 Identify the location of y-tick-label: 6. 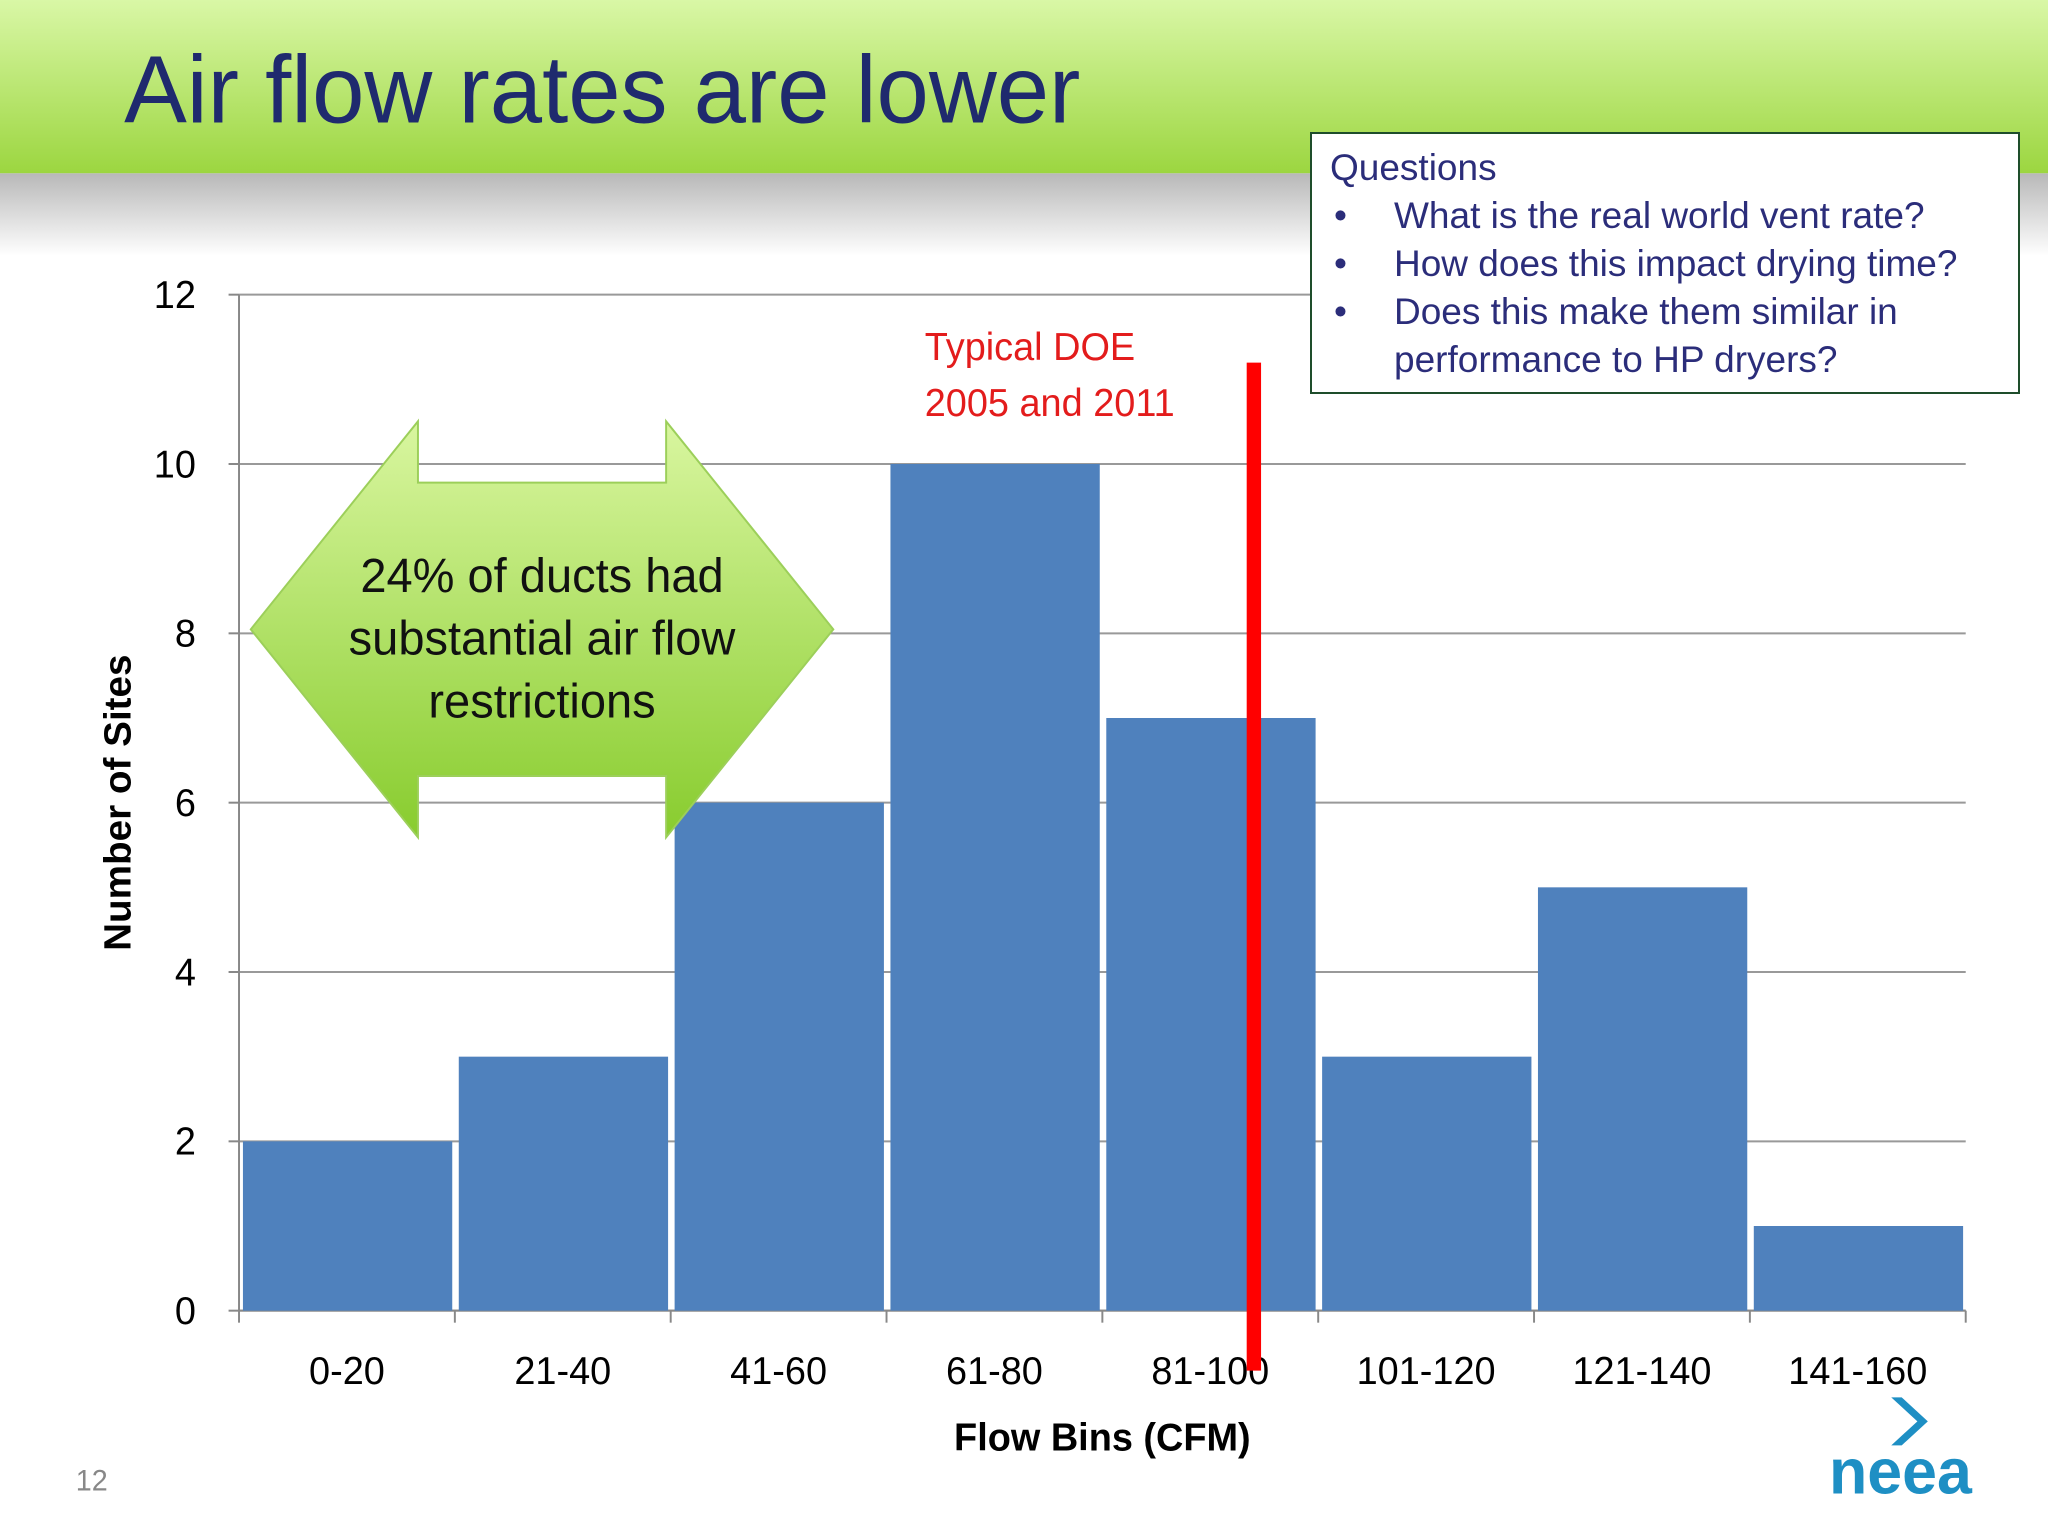
(185, 803).